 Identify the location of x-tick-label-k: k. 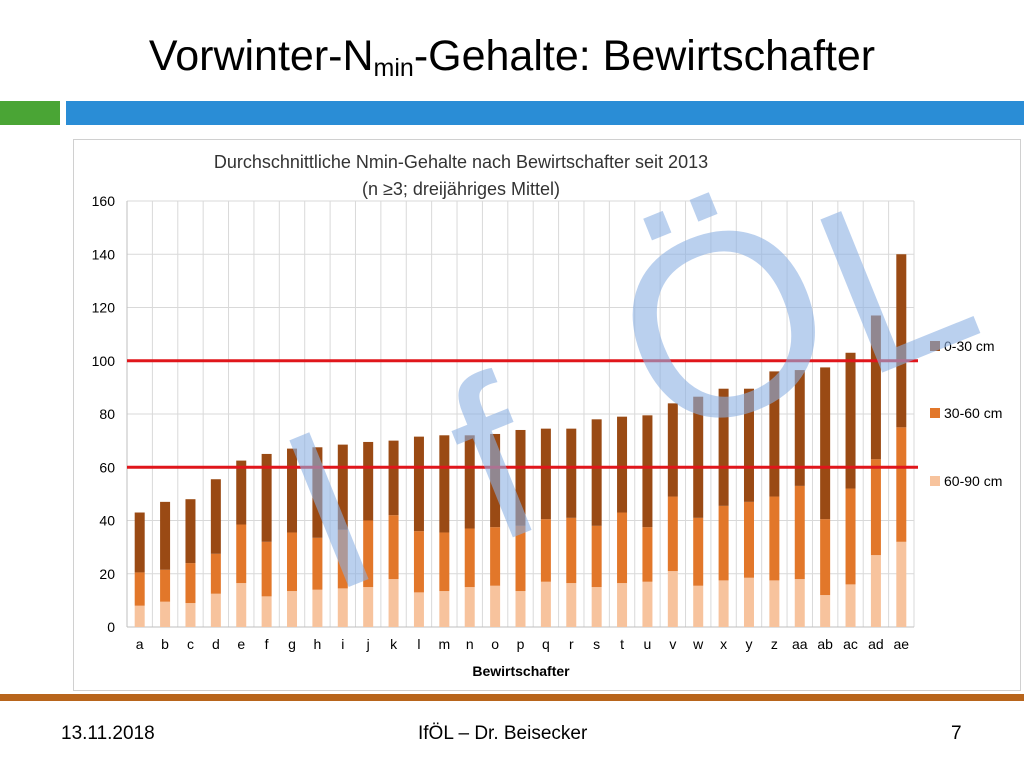
(394, 644).